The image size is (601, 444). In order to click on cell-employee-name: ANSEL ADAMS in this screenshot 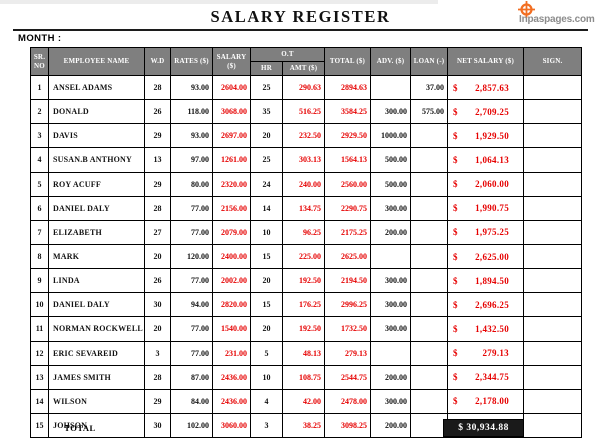, I will do `click(96, 87)`.